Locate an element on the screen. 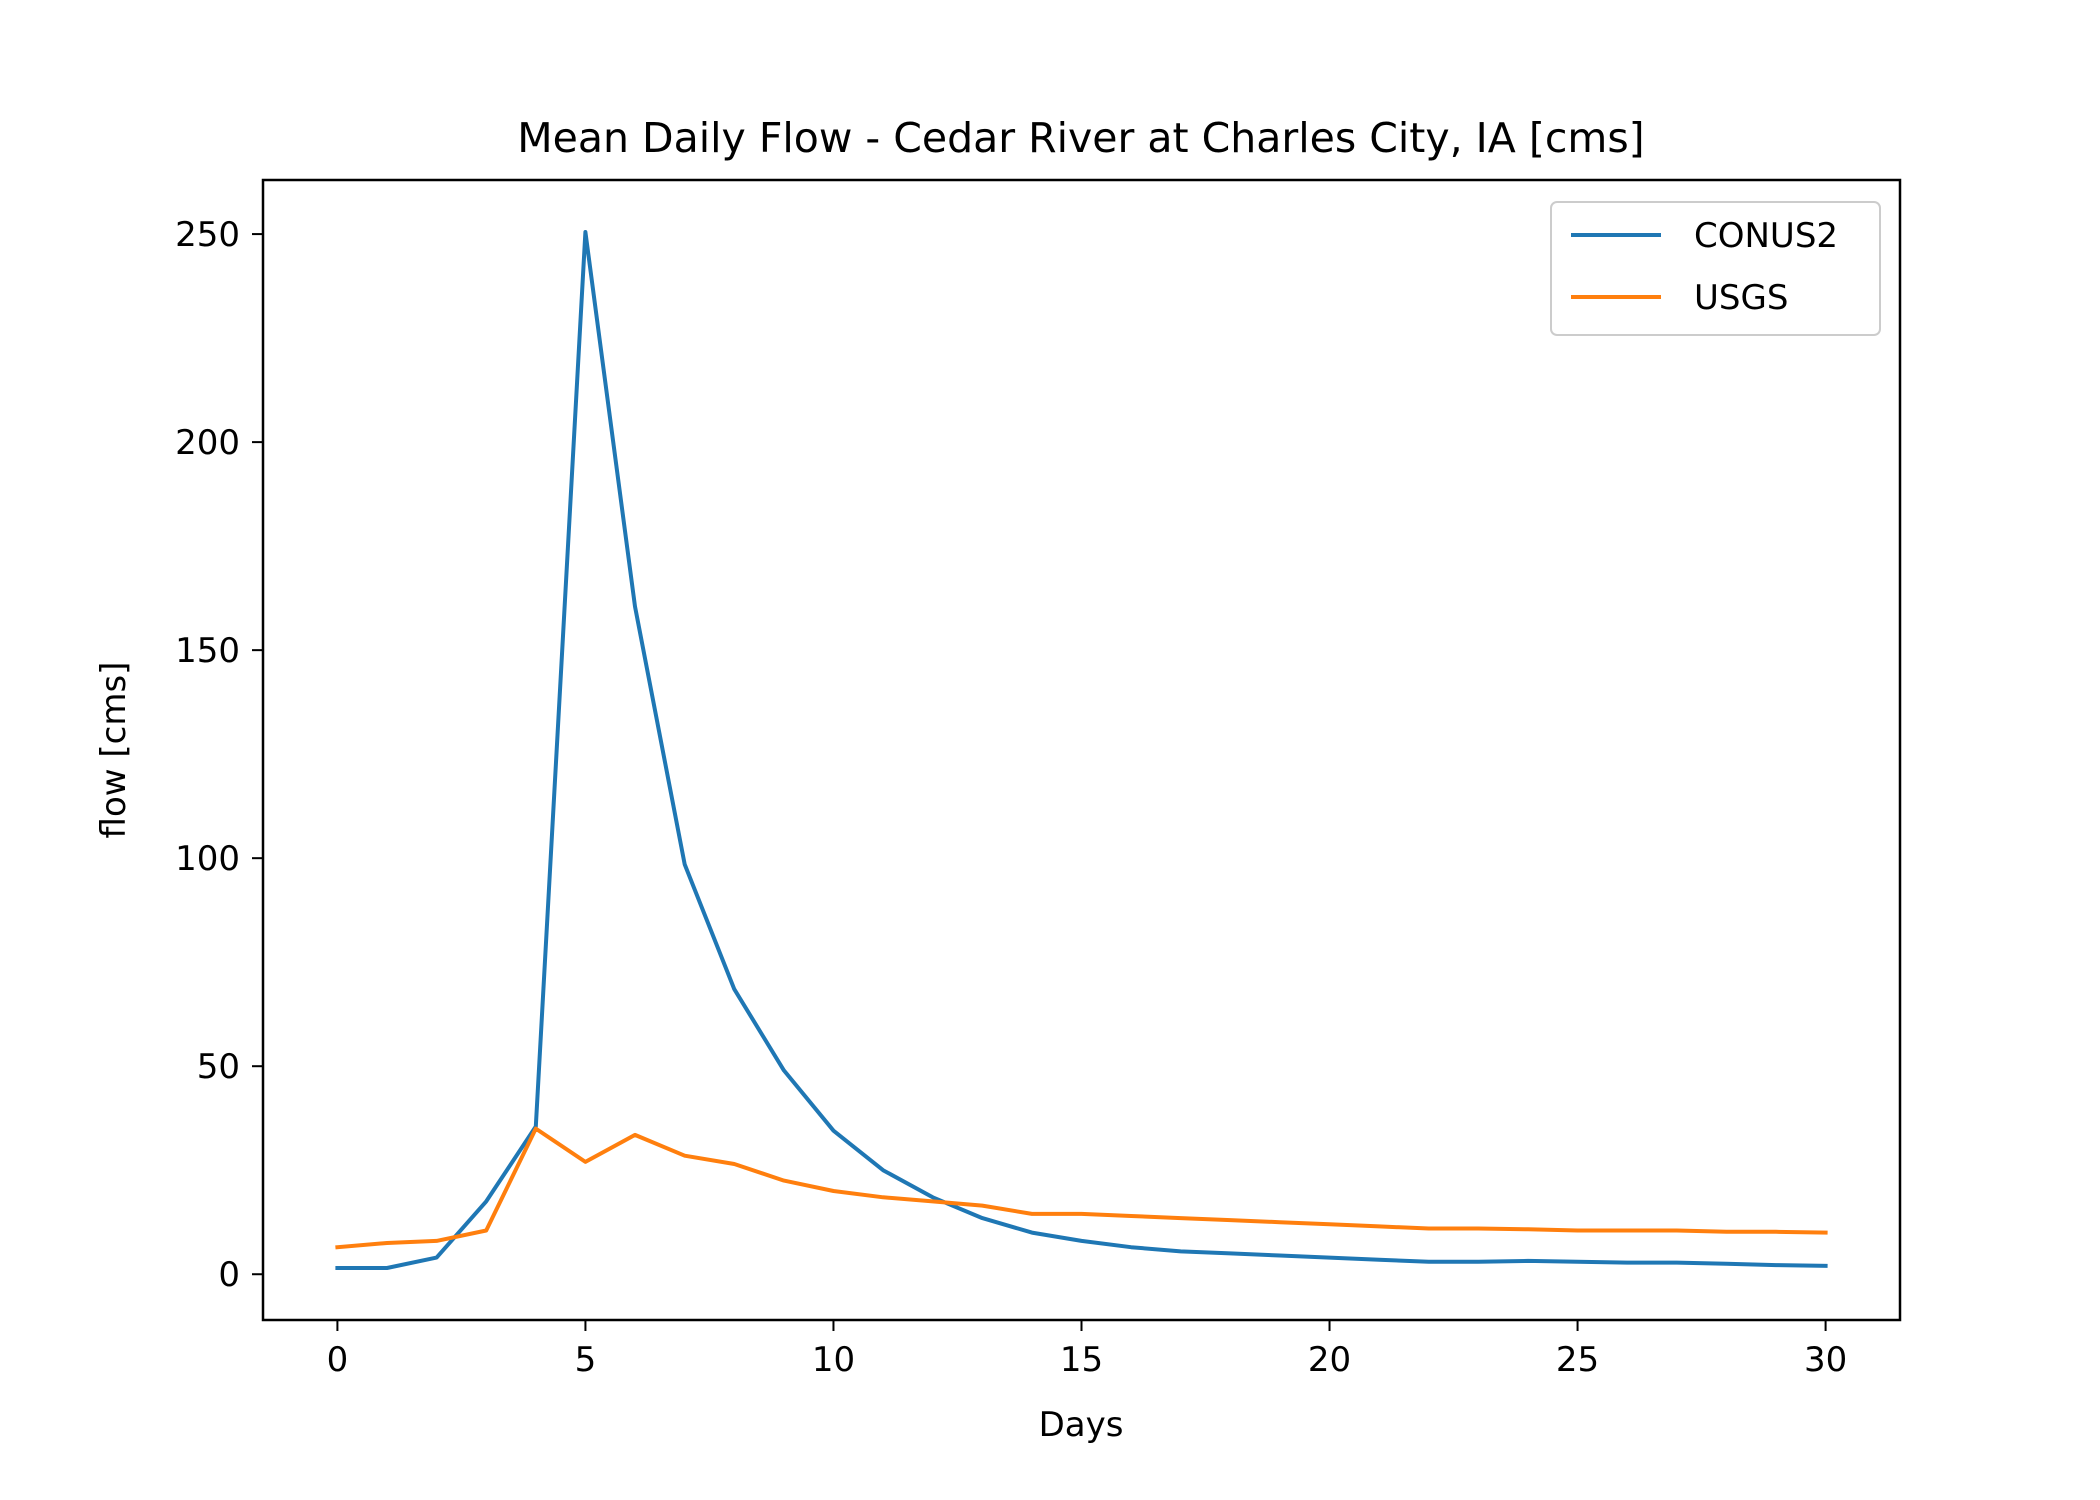 This screenshot has height=1500, width=2100. y-tick-label: 150 is located at coordinates (207, 651).